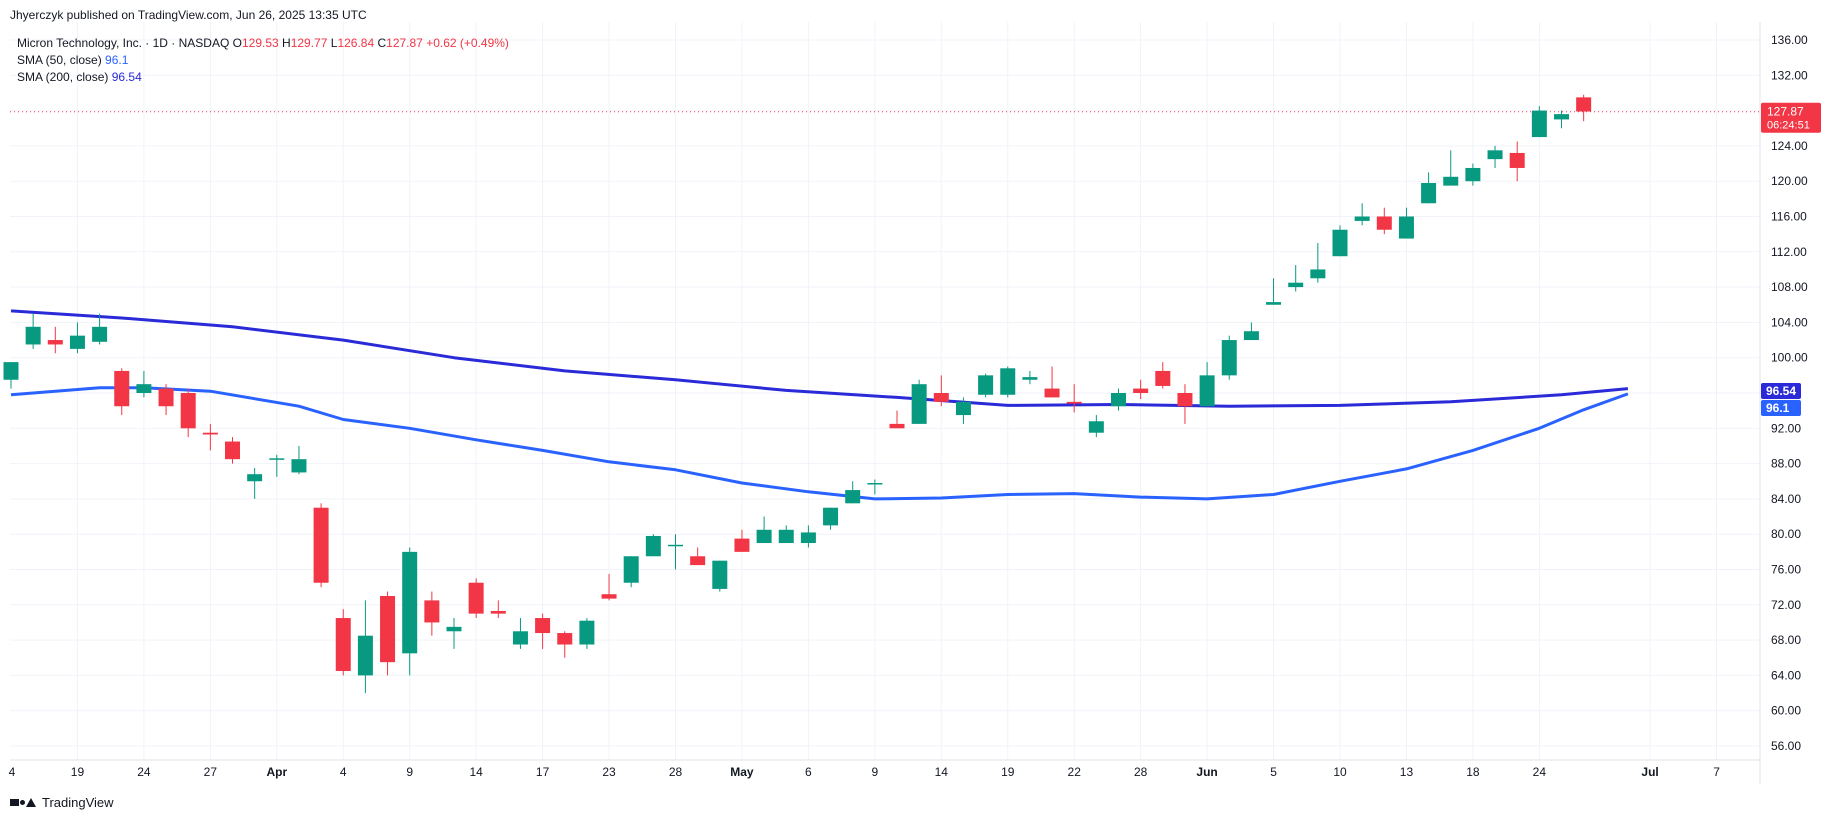 Image resolution: width=1835 pixels, height=820 pixels. What do you see at coordinates (1789, 252) in the screenshot?
I see `y-tick-label: 112.00` at bounding box center [1789, 252].